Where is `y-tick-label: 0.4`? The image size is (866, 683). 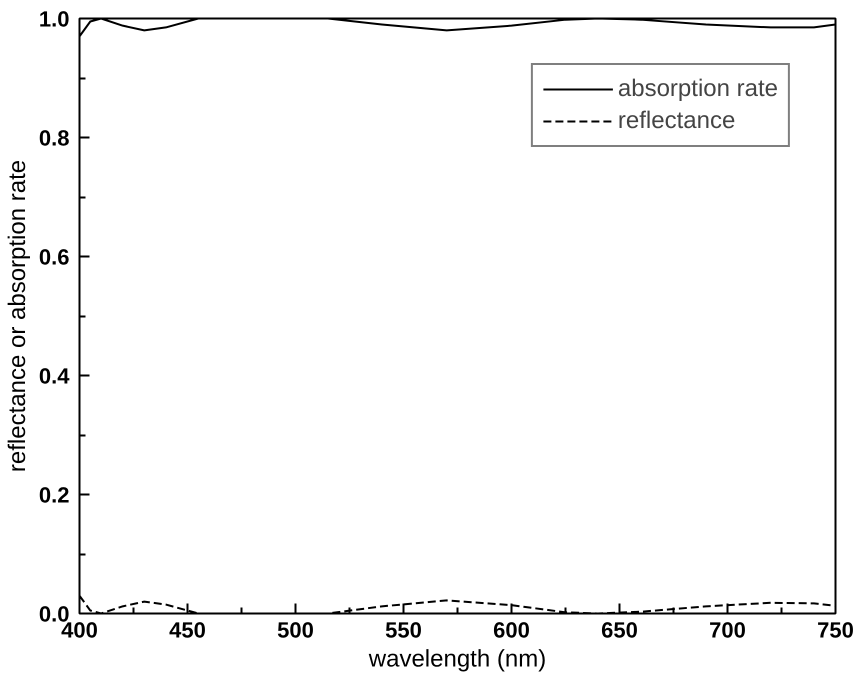
y-tick-label: 0.4 is located at coordinates (54, 376).